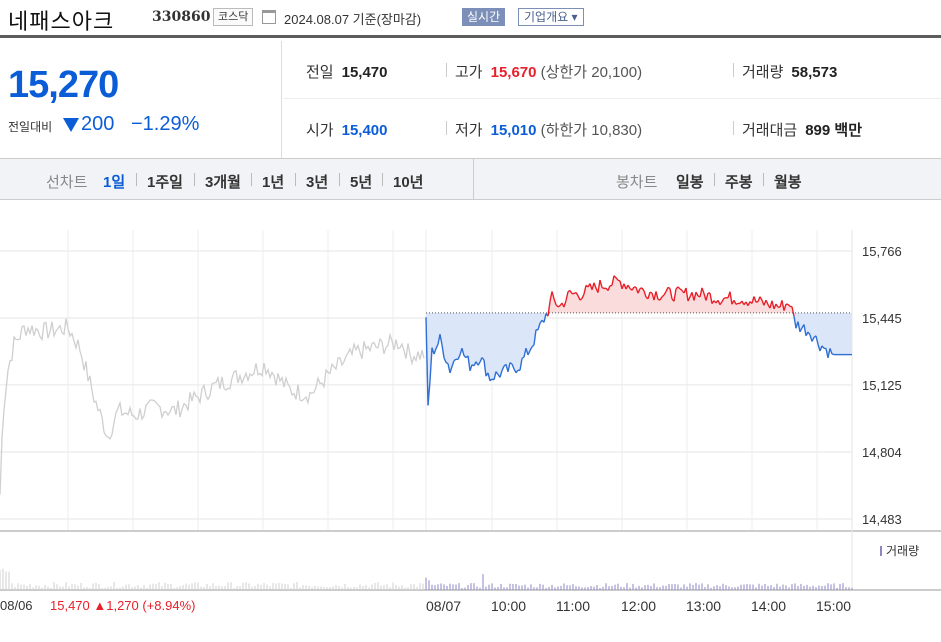 Image resolution: width=941 pixels, height=642 pixels. Describe the element at coordinates (353, 19) in the screenshot. I see `date-text: 2024.08.07 기준(장마감)` at that location.